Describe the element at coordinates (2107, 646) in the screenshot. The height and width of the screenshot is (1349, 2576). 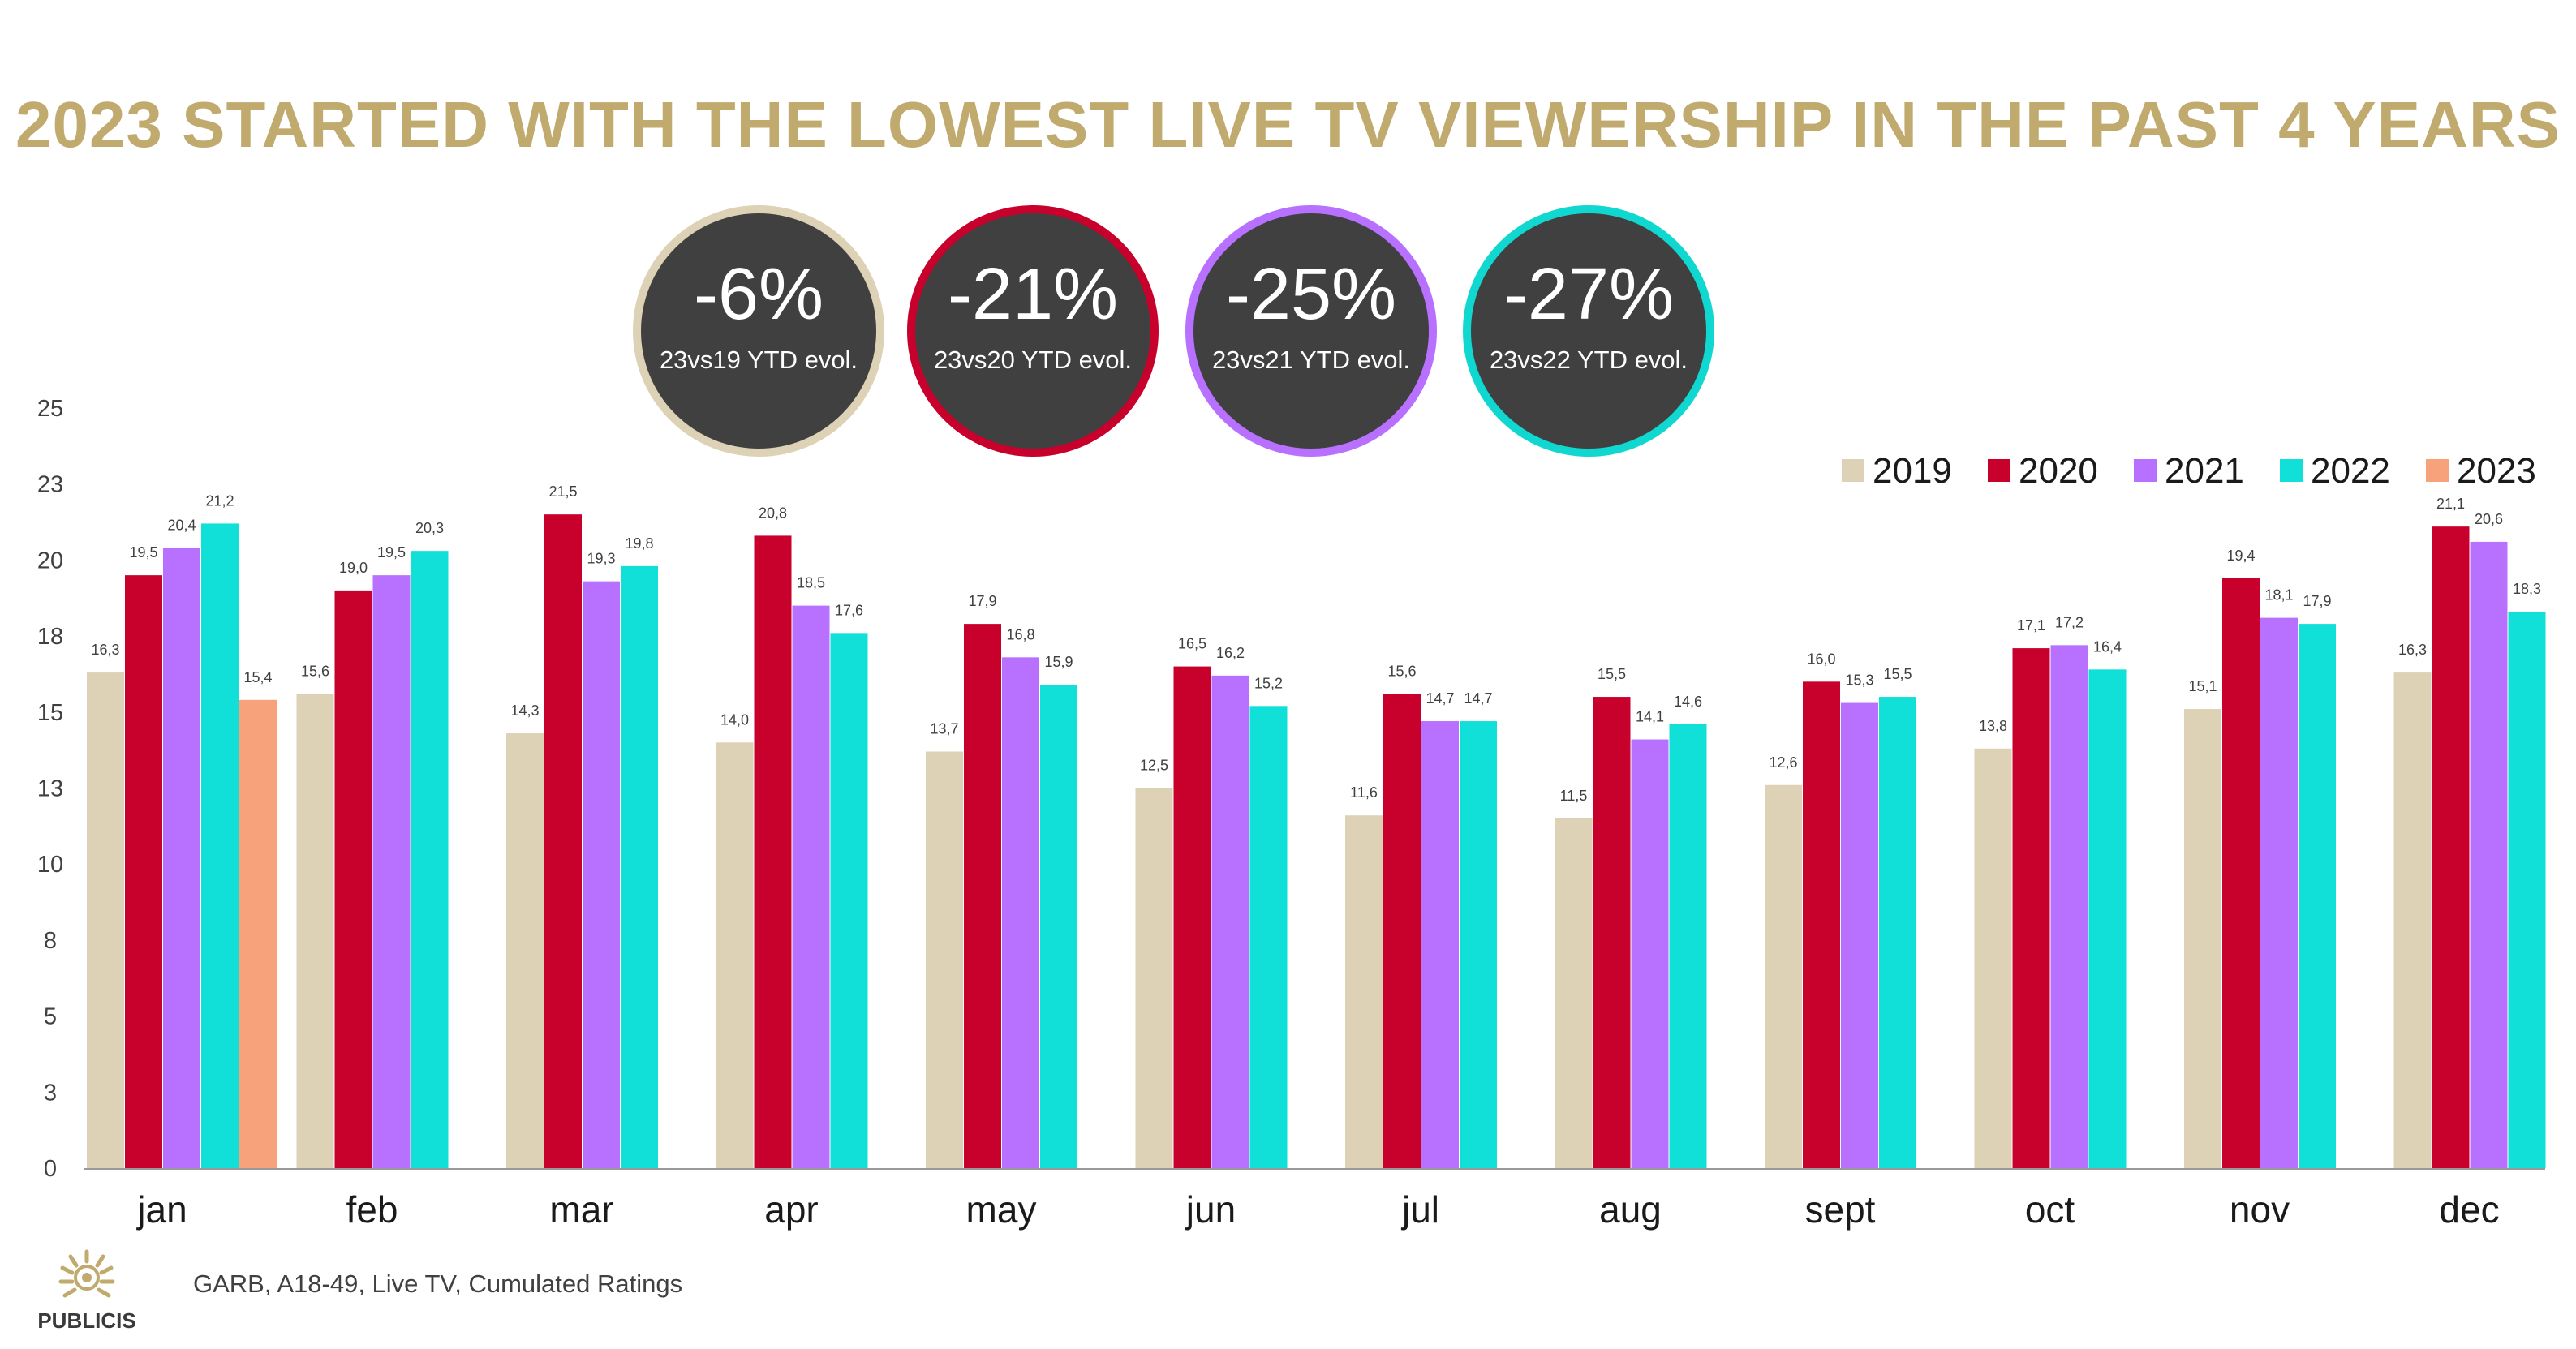
I see `data-label: 16,4` at that location.